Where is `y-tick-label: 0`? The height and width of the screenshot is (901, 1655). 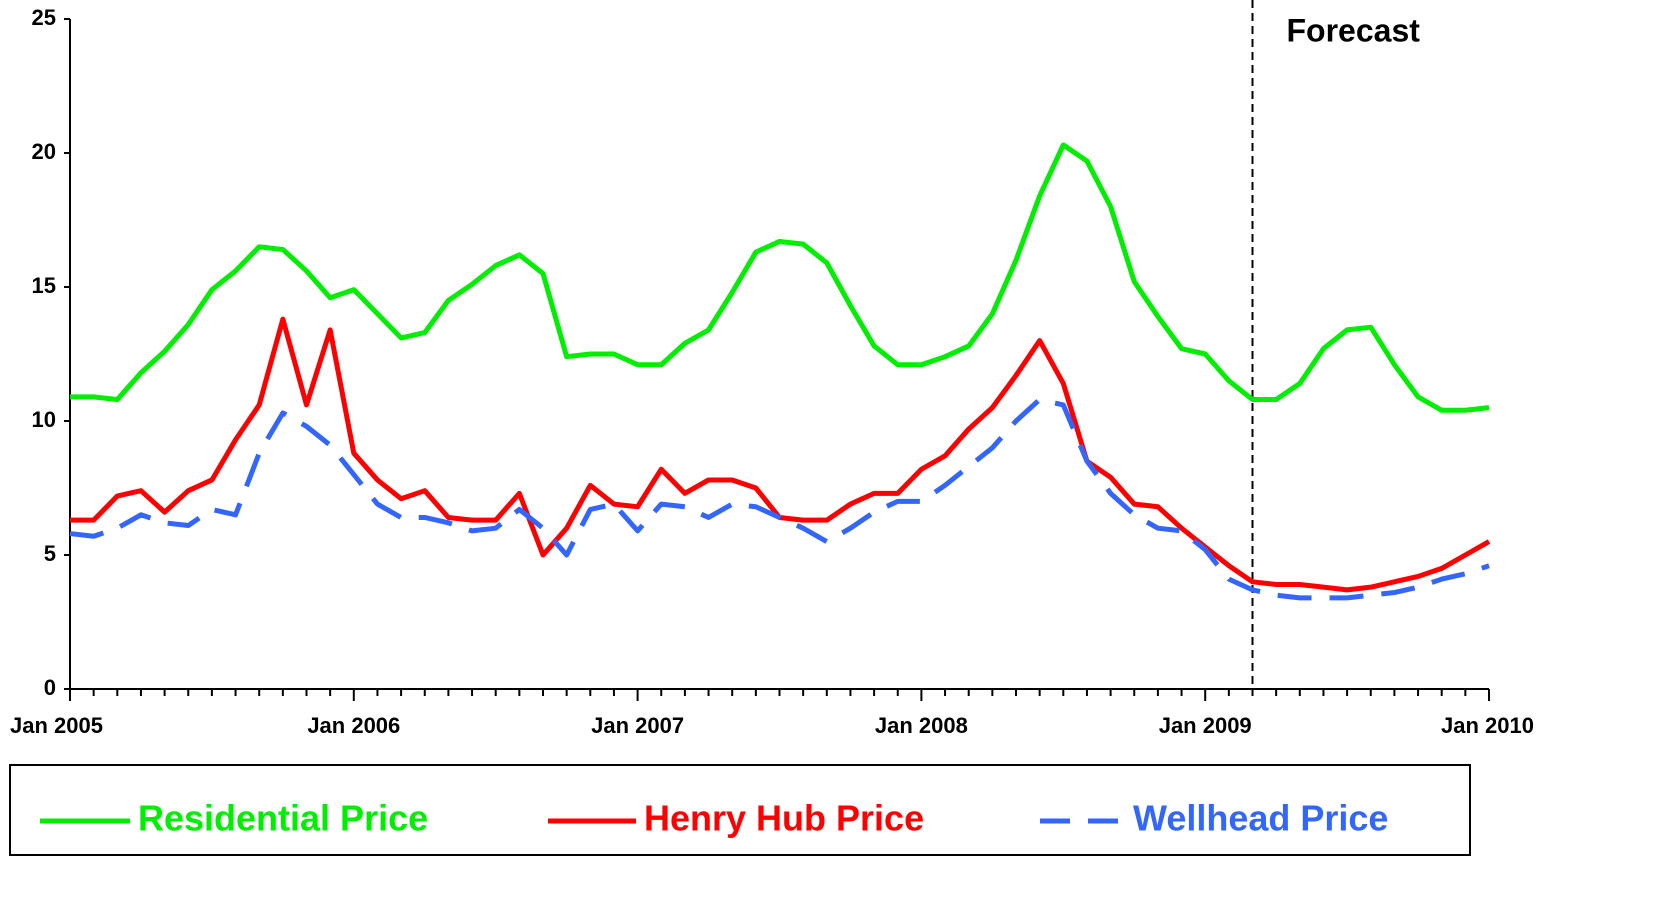
y-tick-label: 0 is located at coordinates (50, 687).